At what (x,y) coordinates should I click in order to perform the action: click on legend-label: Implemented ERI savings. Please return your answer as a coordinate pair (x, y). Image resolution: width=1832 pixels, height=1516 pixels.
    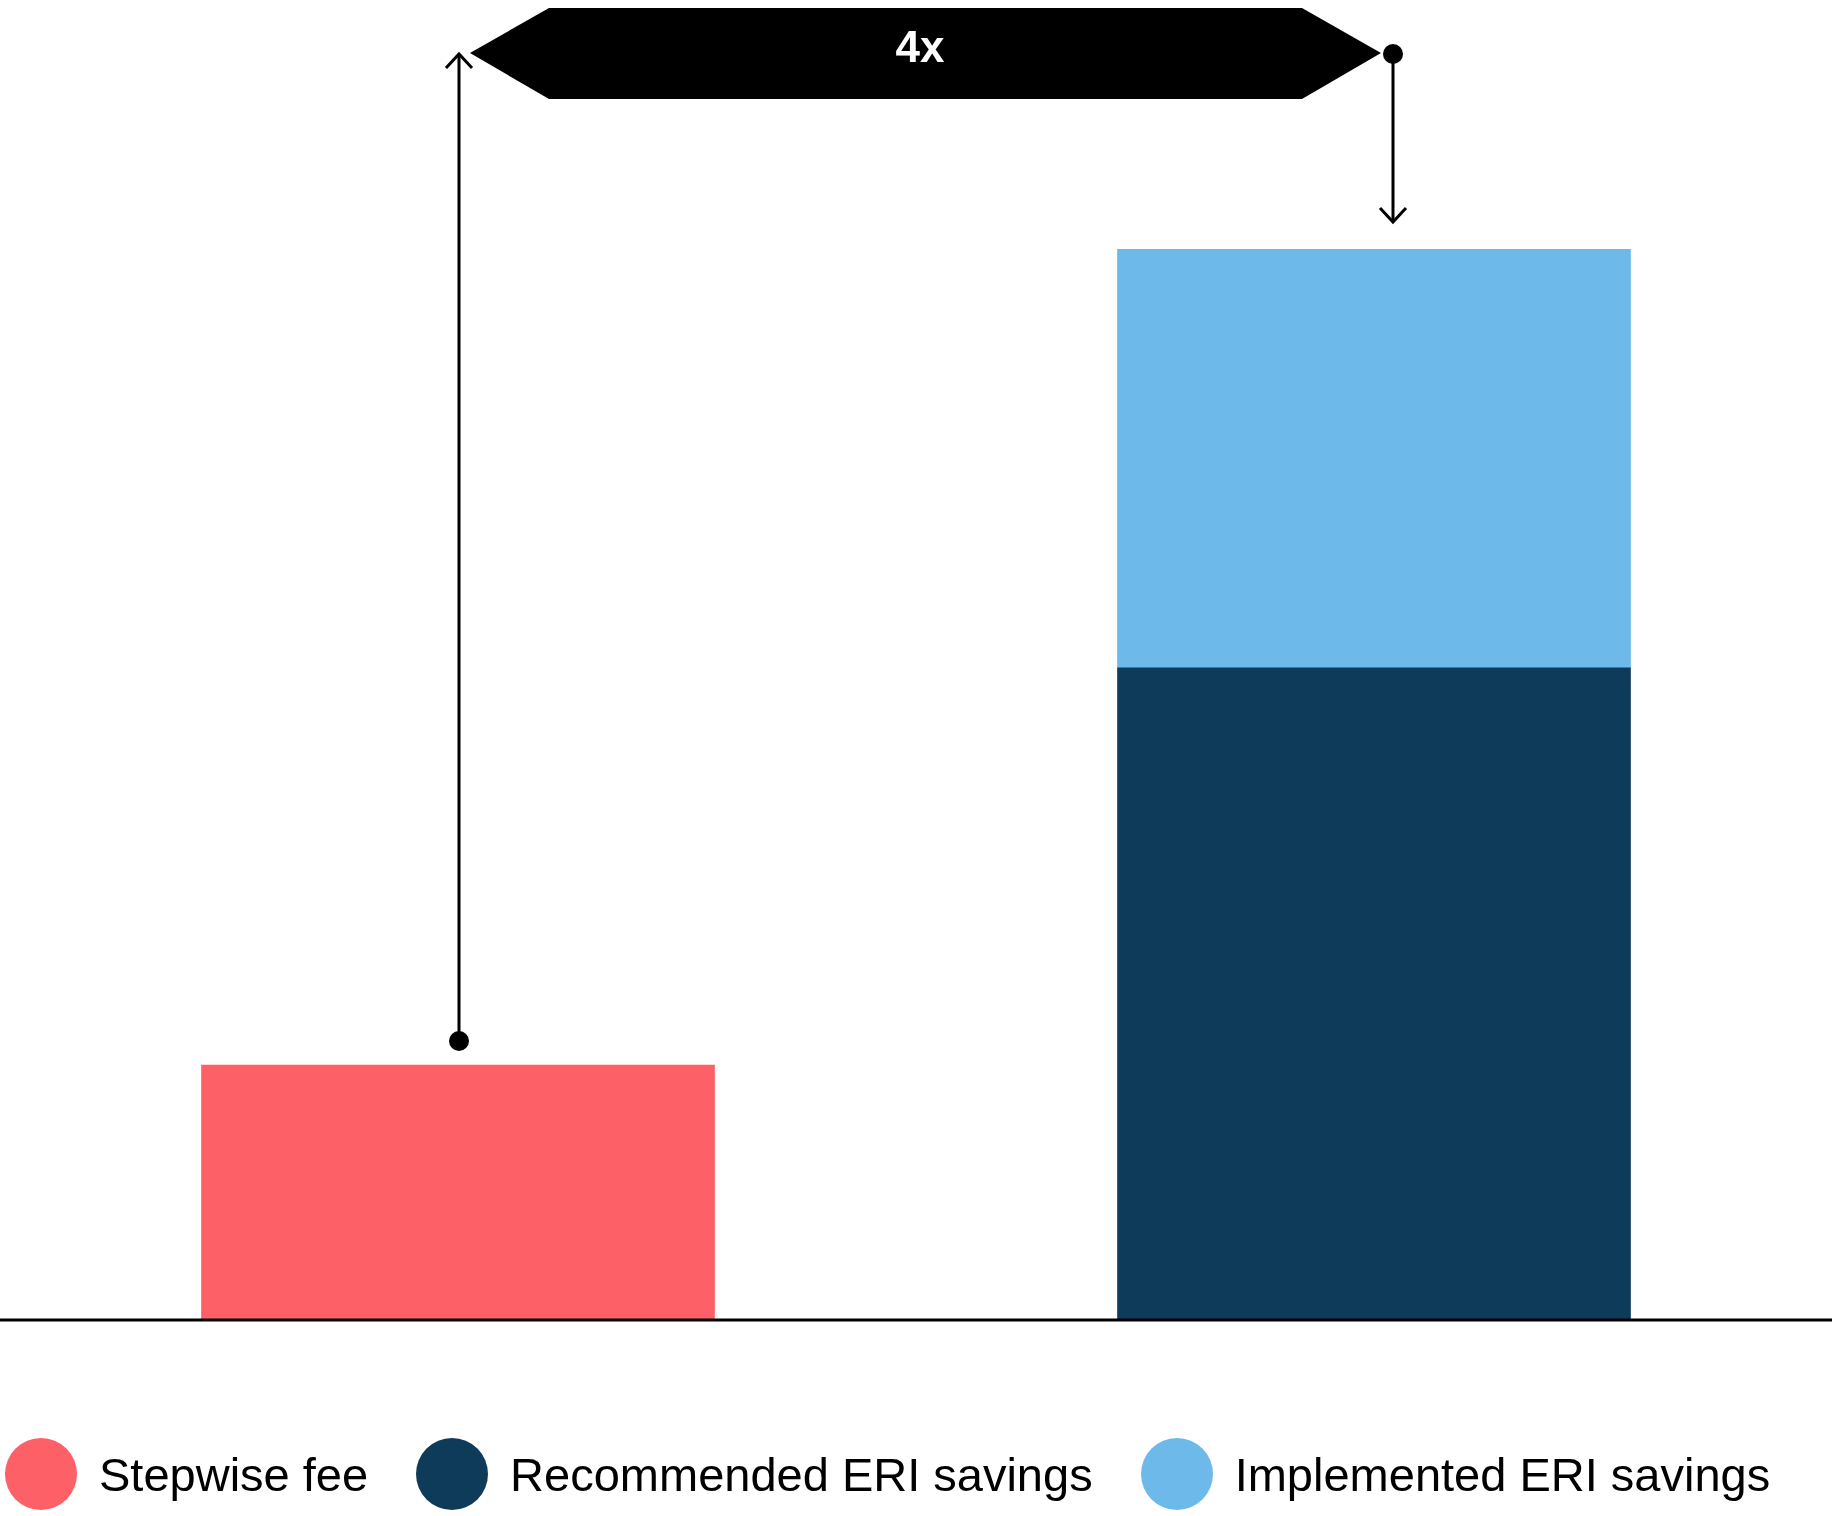
    Looking at the image, I should click on (1502, 1474).